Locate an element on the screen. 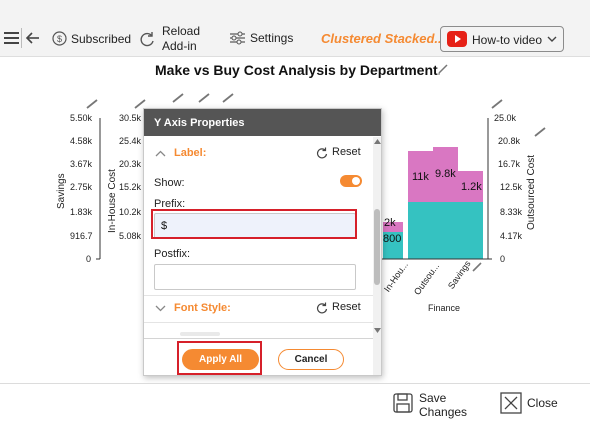  apply-all-button: Apply All is located at coordinates (220, 359).